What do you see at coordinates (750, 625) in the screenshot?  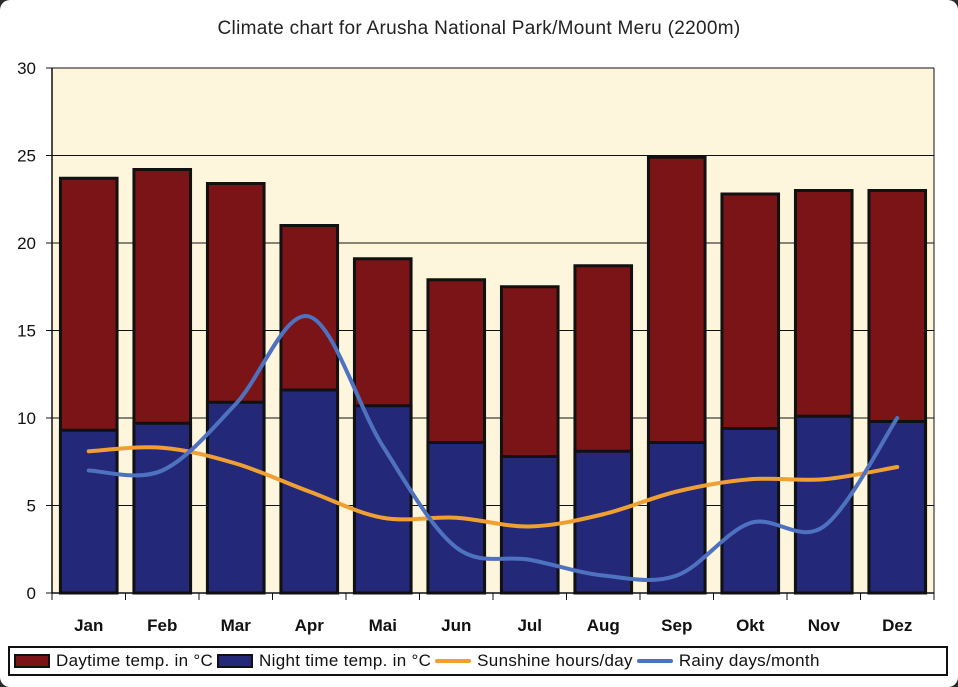 I see `x-tick-label: Okt` at bounding box center [750, 625].